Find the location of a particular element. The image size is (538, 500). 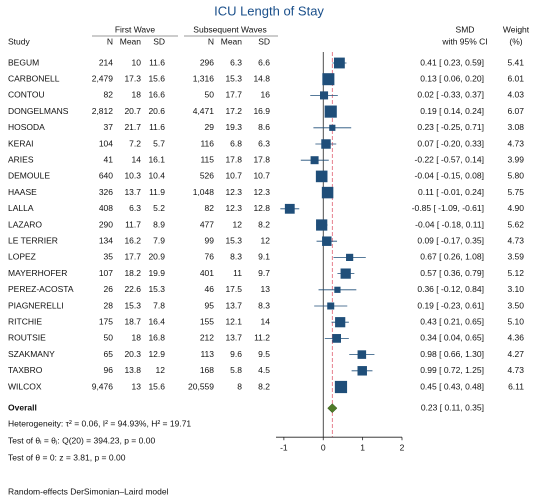

table-cell: 16.2 is located at coordinates (132, 240).